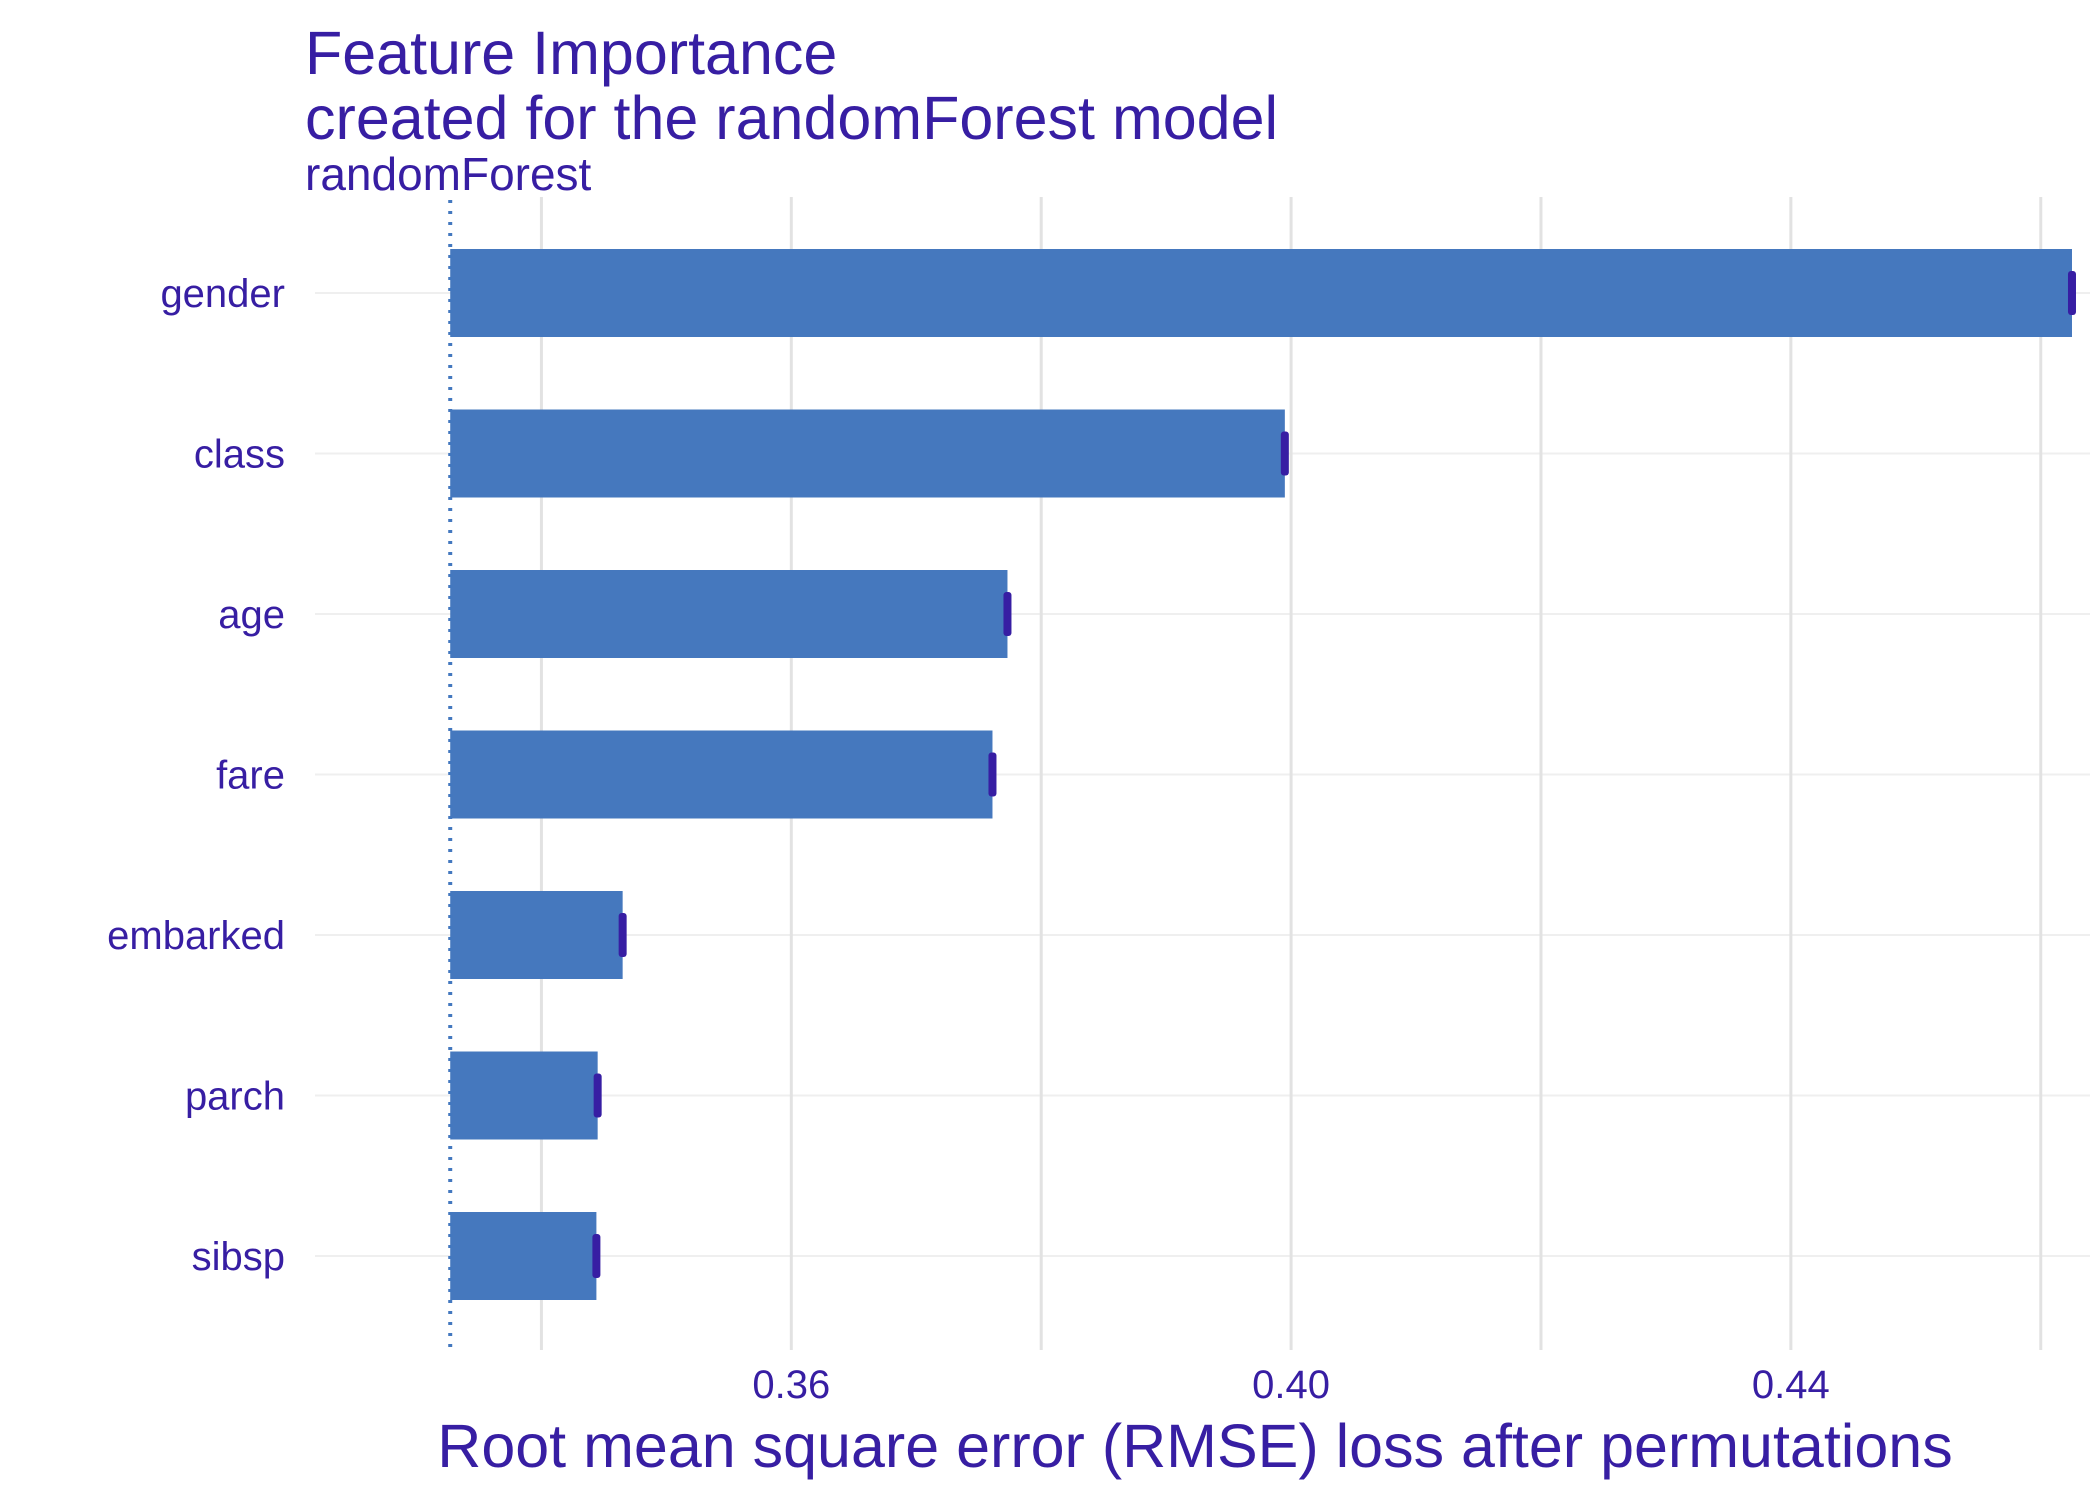 This screenshot has height=1504, width=2100. Describe the element at coordinates (729, 614) in the screenshot. I see `bar-age` at that location.